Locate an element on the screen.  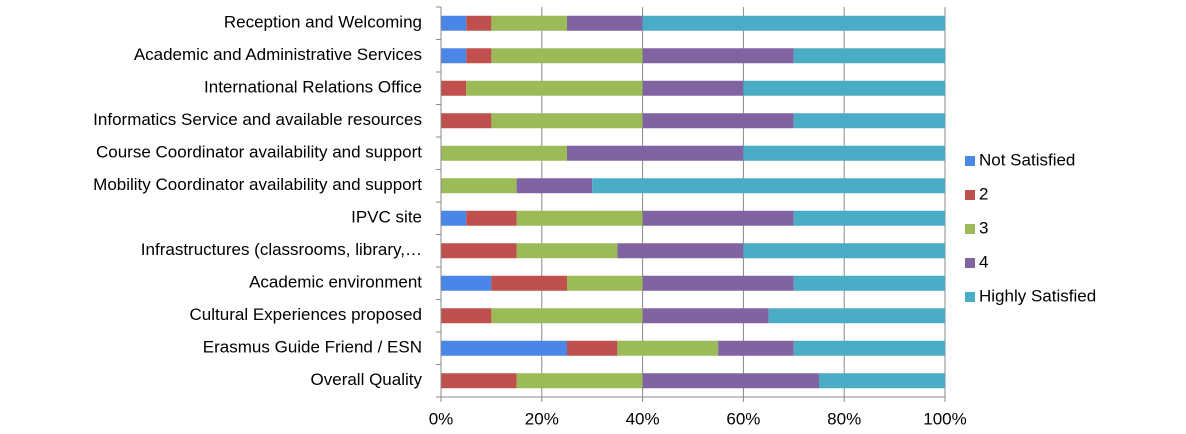
y-tick-label: Reception and Welcoming is located at coordinates (323, 22).